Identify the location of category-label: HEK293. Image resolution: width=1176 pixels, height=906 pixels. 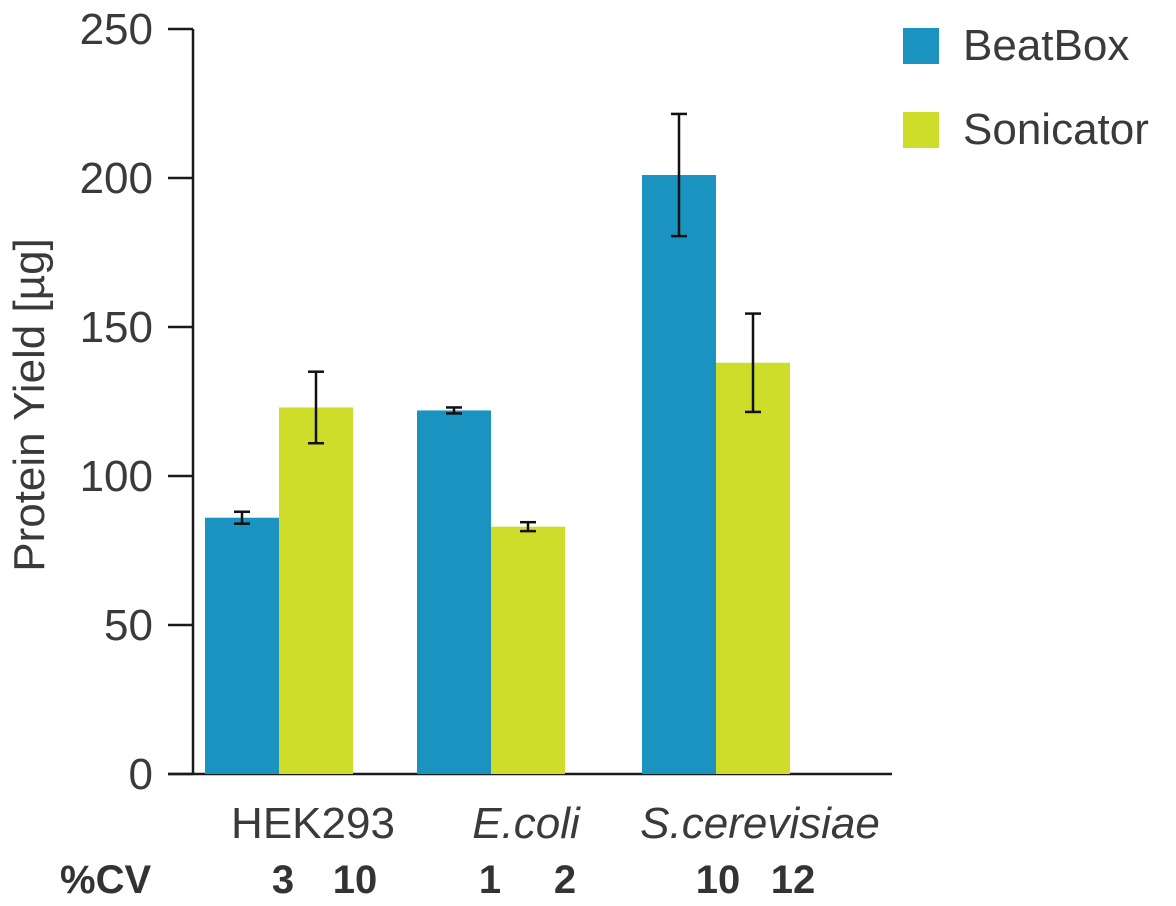
(313, 823).